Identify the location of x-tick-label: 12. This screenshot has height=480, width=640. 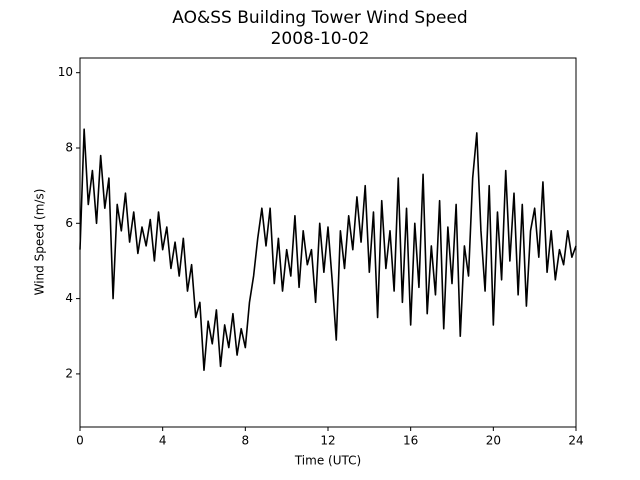
(327, 441).